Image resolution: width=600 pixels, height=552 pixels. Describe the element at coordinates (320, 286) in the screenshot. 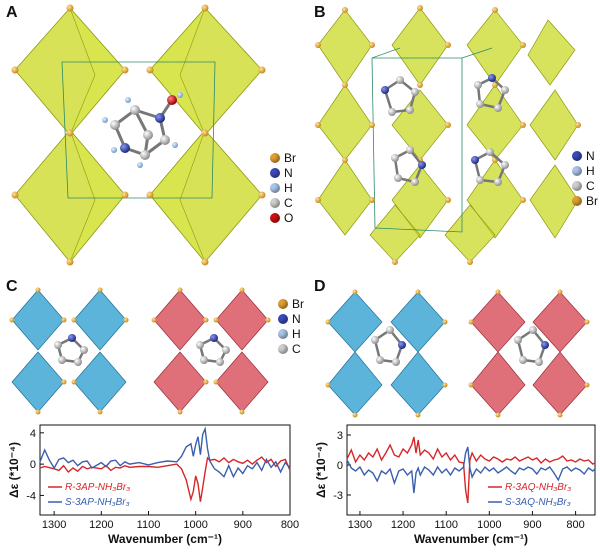

I see `panel-label-d: D` at that location.